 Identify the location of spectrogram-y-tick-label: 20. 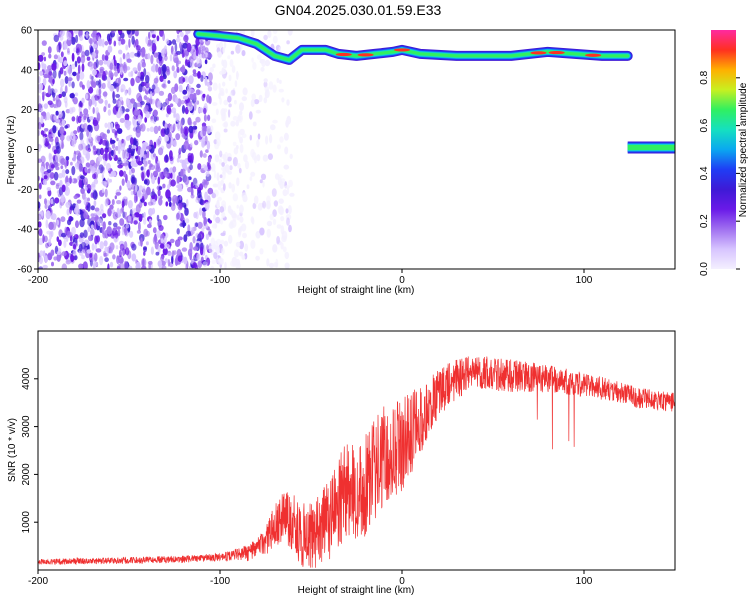
(27, 110).